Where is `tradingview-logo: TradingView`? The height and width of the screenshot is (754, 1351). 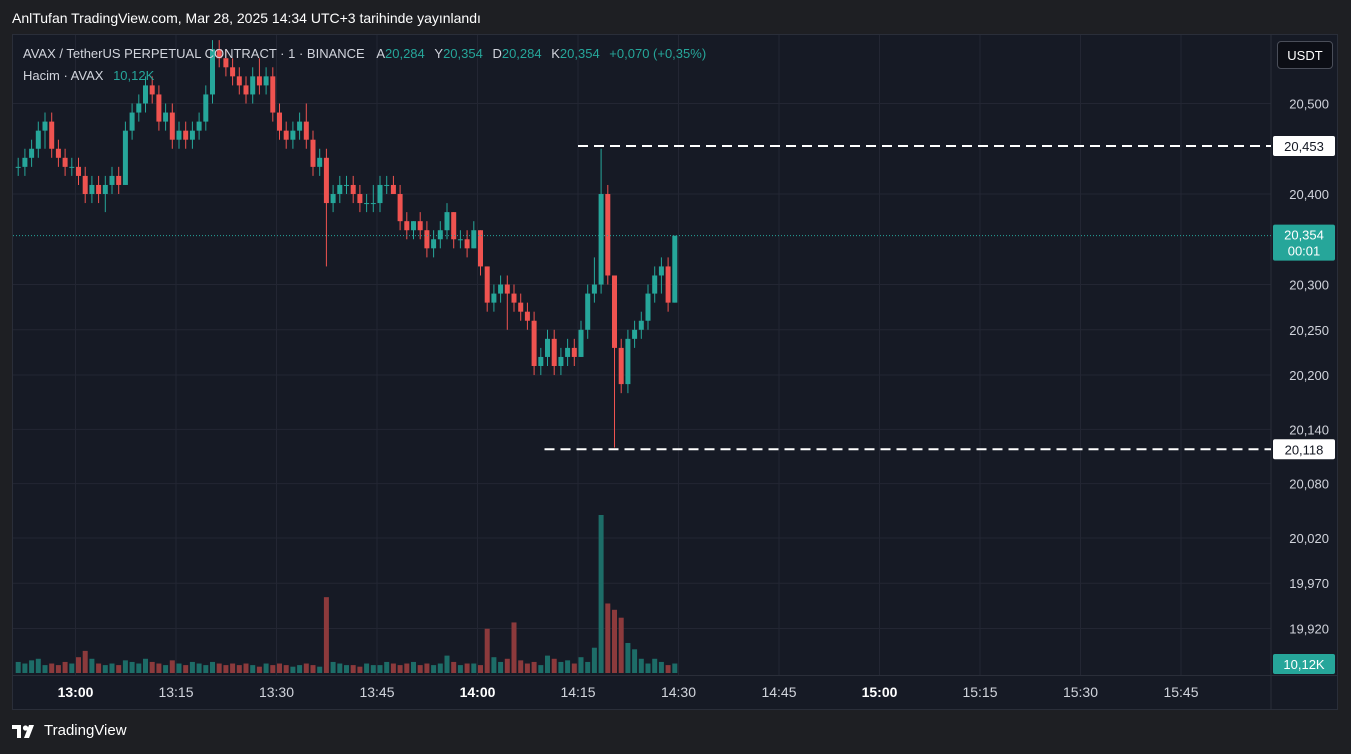
tradingview-logo: TradingView is located at coordinates (69, 730).